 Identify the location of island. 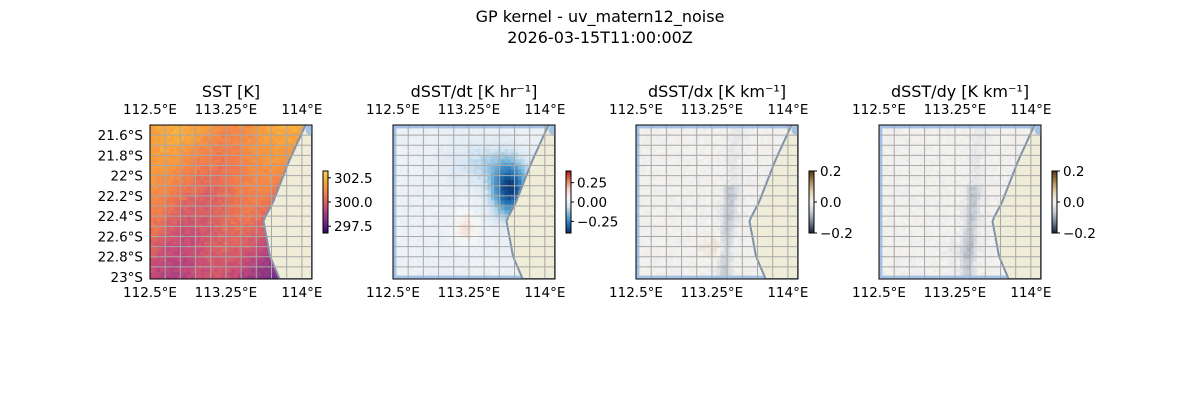
(308, 130).